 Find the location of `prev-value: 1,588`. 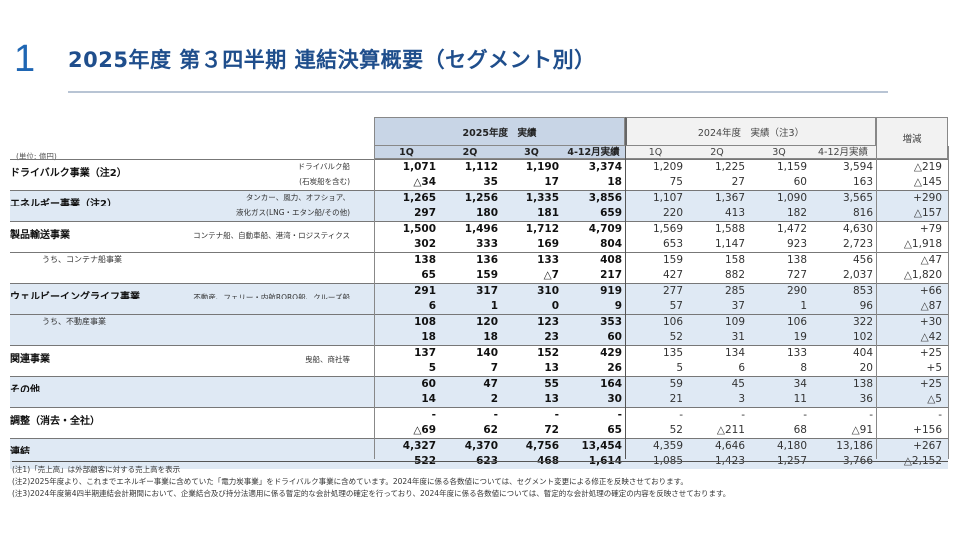

prev-value: 1,588 is located at coordinates (729, 229).